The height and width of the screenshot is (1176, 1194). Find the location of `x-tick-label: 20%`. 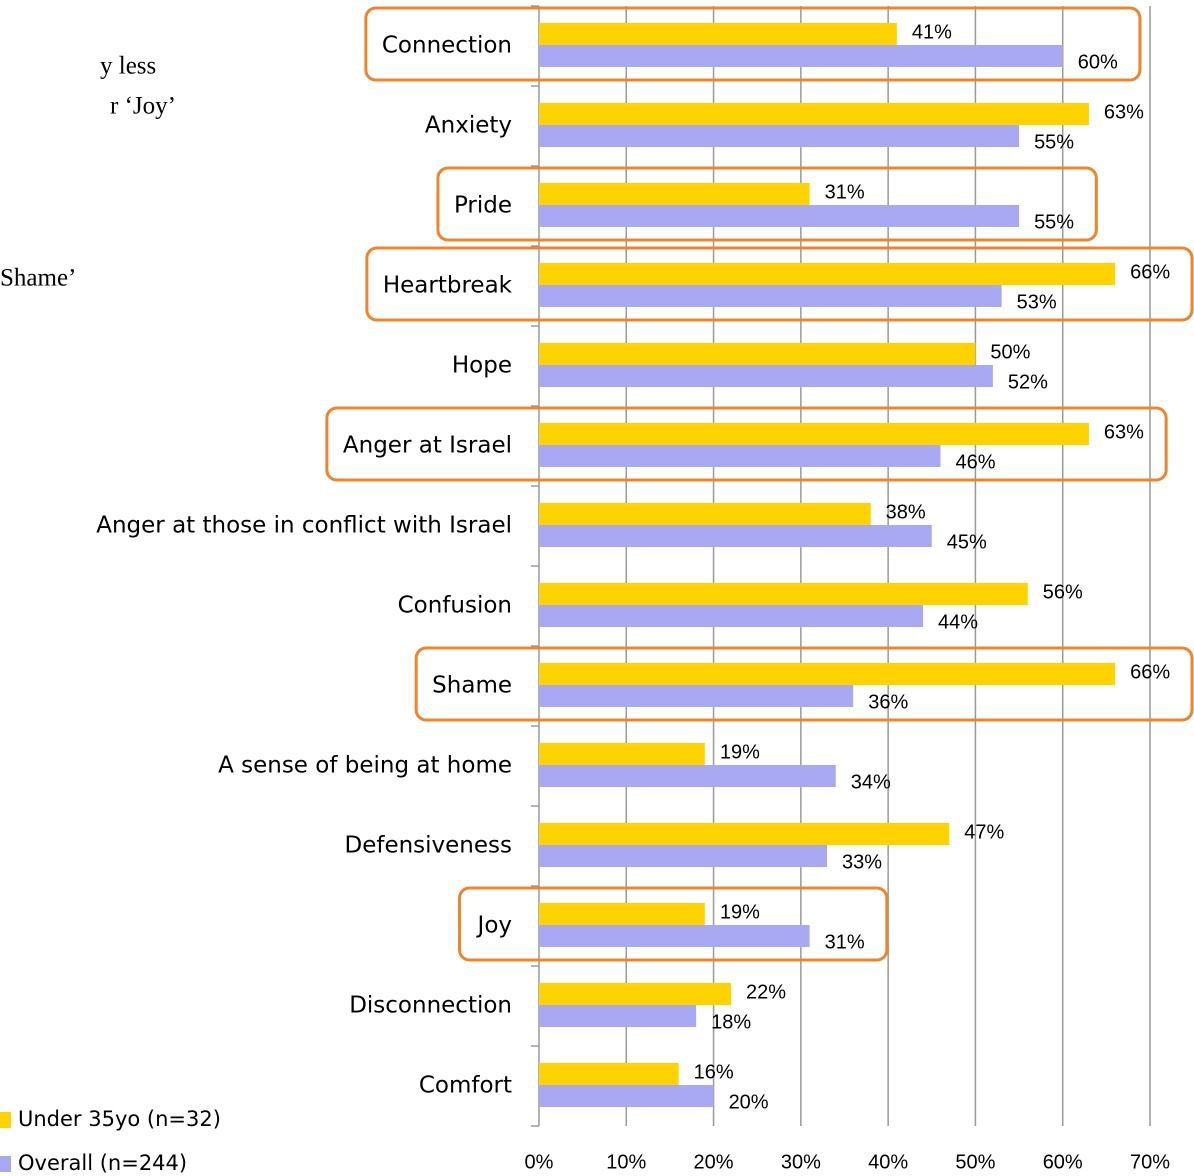

x-tick-label: 20% is located at coordinates (714, 1162).